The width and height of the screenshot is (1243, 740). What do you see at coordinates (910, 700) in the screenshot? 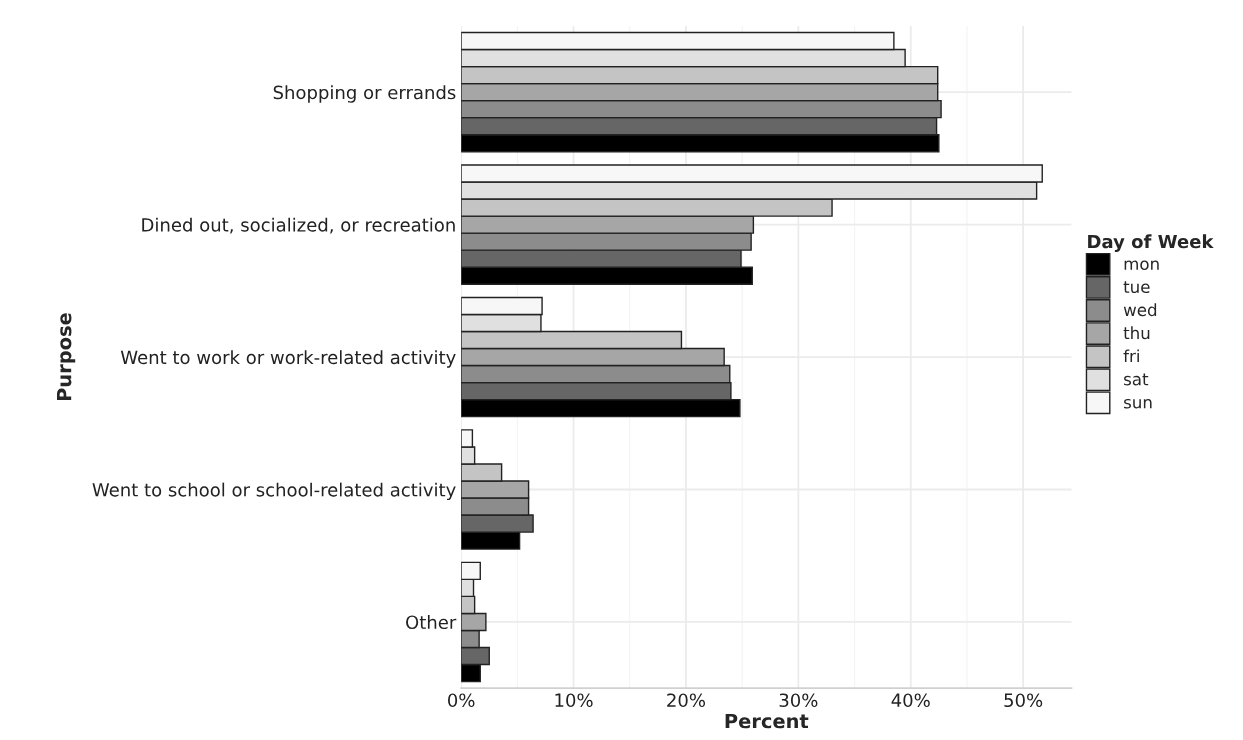
I see `x-tick-label: 40%` at bounding box center [910, 700].